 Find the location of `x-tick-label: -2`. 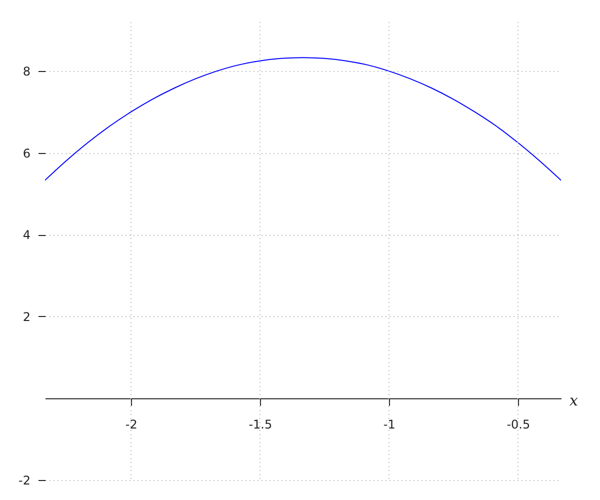

x-tick-label: -2 is located at coordinates (131, 425).